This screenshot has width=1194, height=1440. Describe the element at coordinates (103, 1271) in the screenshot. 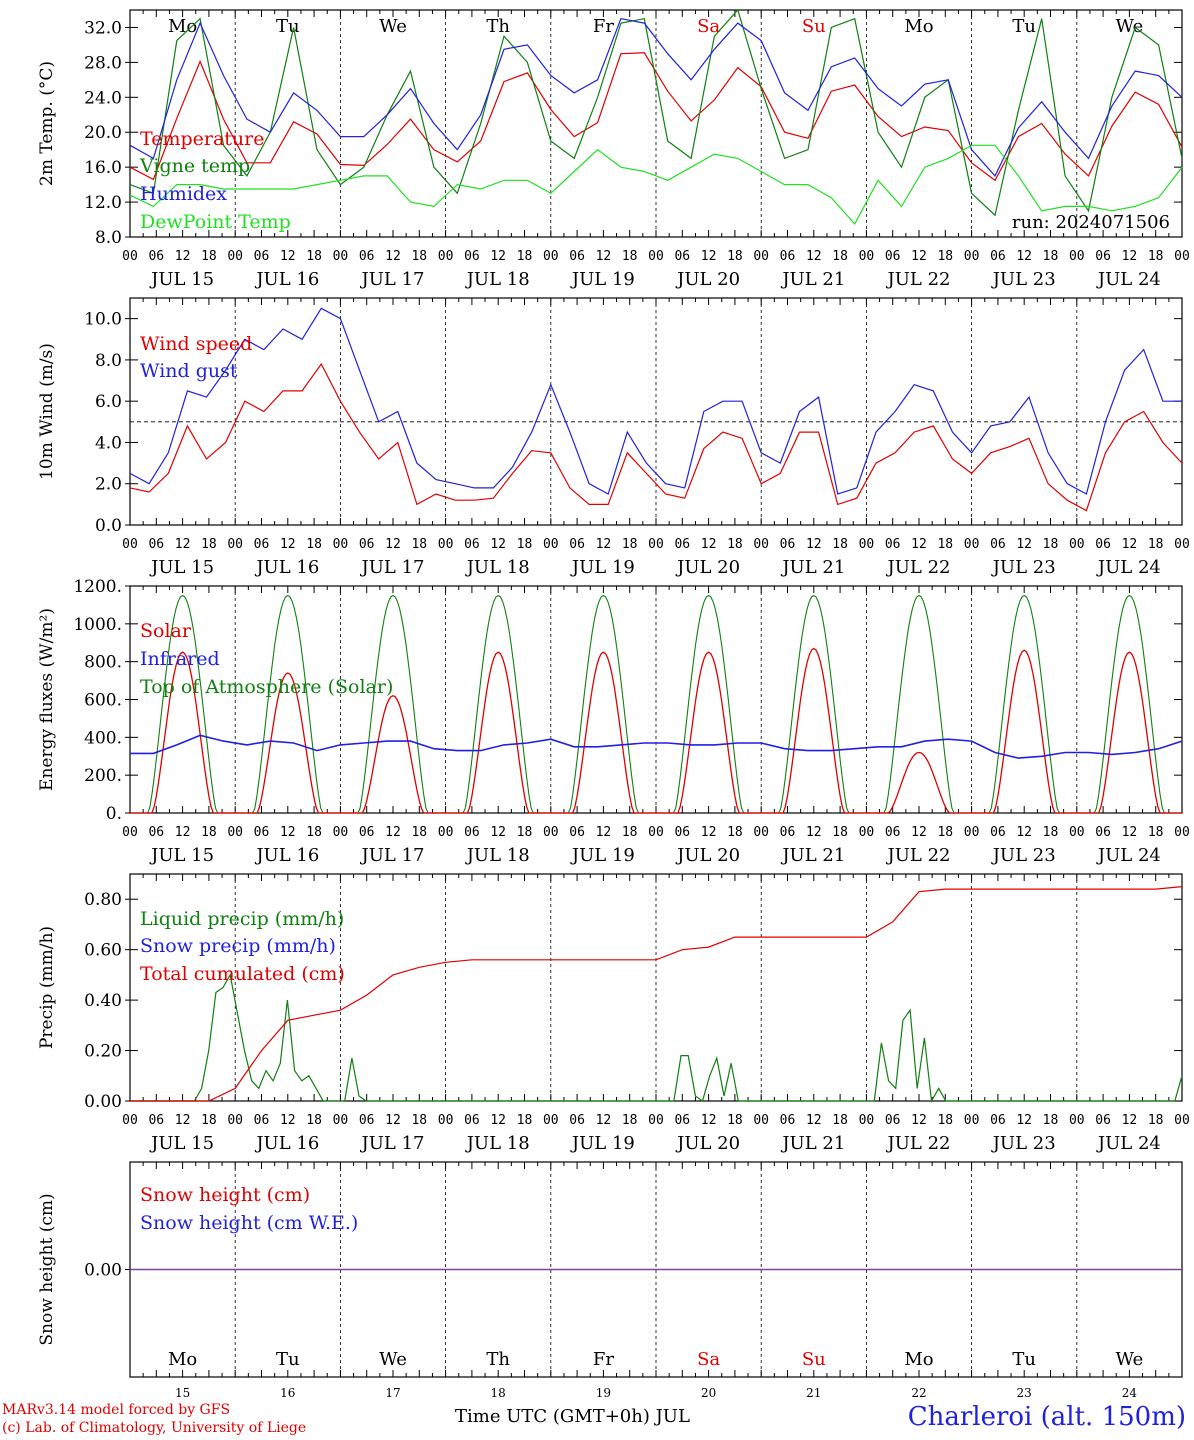

I see `y-tick-label: 0.00` at that location.